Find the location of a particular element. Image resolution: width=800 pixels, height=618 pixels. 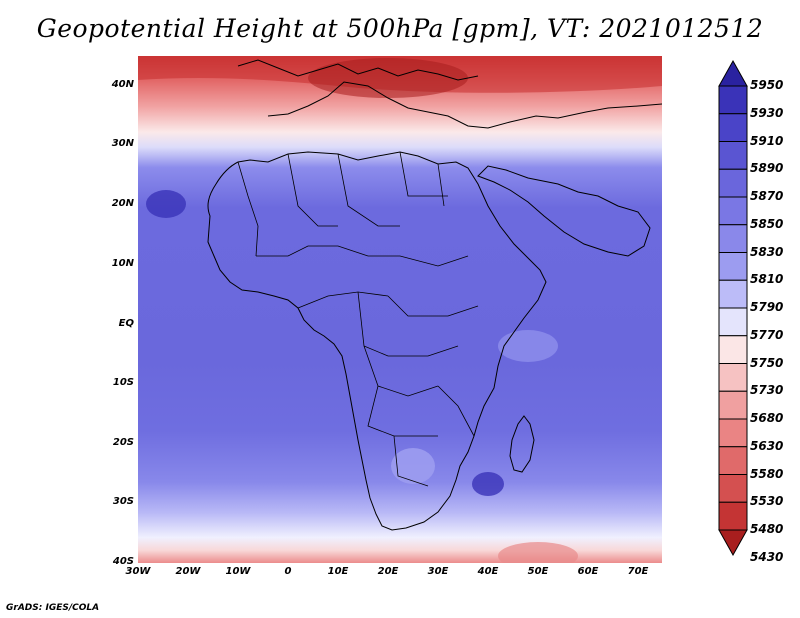

lon-label-60e: 60E is located at coordinates (588, 571).